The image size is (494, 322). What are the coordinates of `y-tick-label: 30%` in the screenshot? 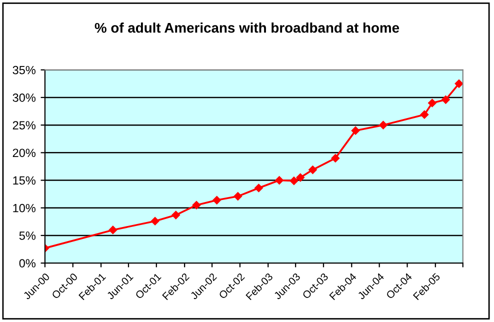 It's located at (24, 98).